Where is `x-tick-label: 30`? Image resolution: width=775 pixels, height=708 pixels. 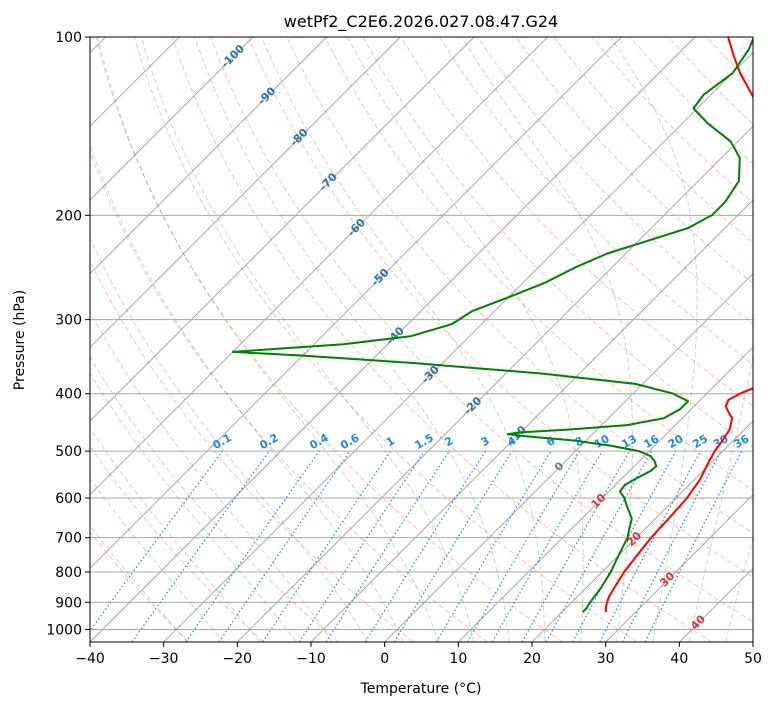 x-tick-label: 30 is located at coordinates (606, 659).